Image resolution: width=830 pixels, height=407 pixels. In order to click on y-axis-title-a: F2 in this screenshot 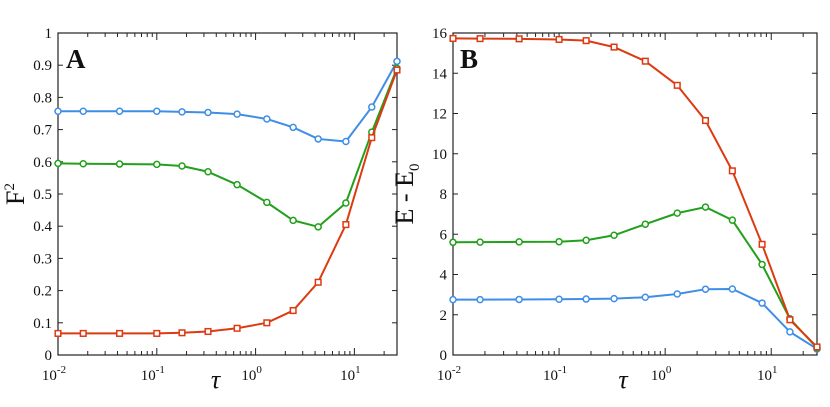, I will do `click(15, 194)`.